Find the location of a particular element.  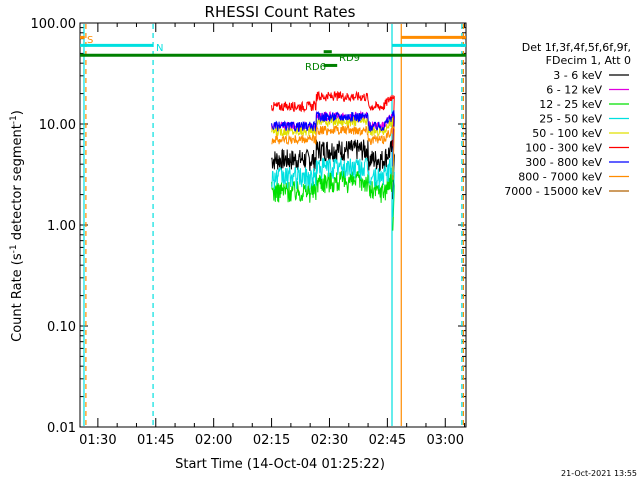

legend-label: 300 - 800 keV is located at coordinates (563, 162).